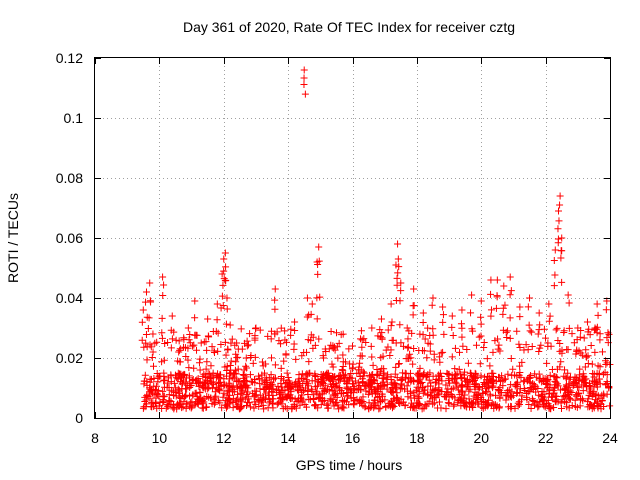 The width and height of the screenshot is (640, 480). What do you see at coordinates (69, 178) in the screenshot?
I see `y-tick-label: 0.08` at bounding box center [69, 178].